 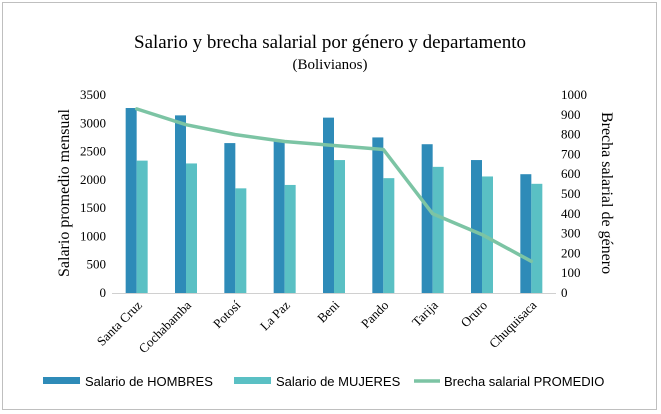 I want to click on y2-tick-label: 200, so click(x=571, y=252).